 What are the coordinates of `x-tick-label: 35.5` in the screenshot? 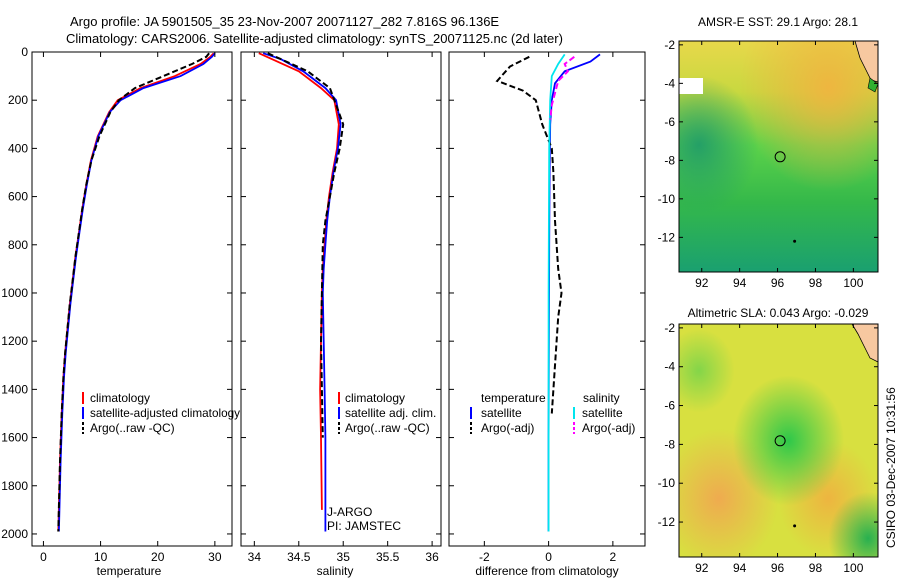 It's located at (388, 557).